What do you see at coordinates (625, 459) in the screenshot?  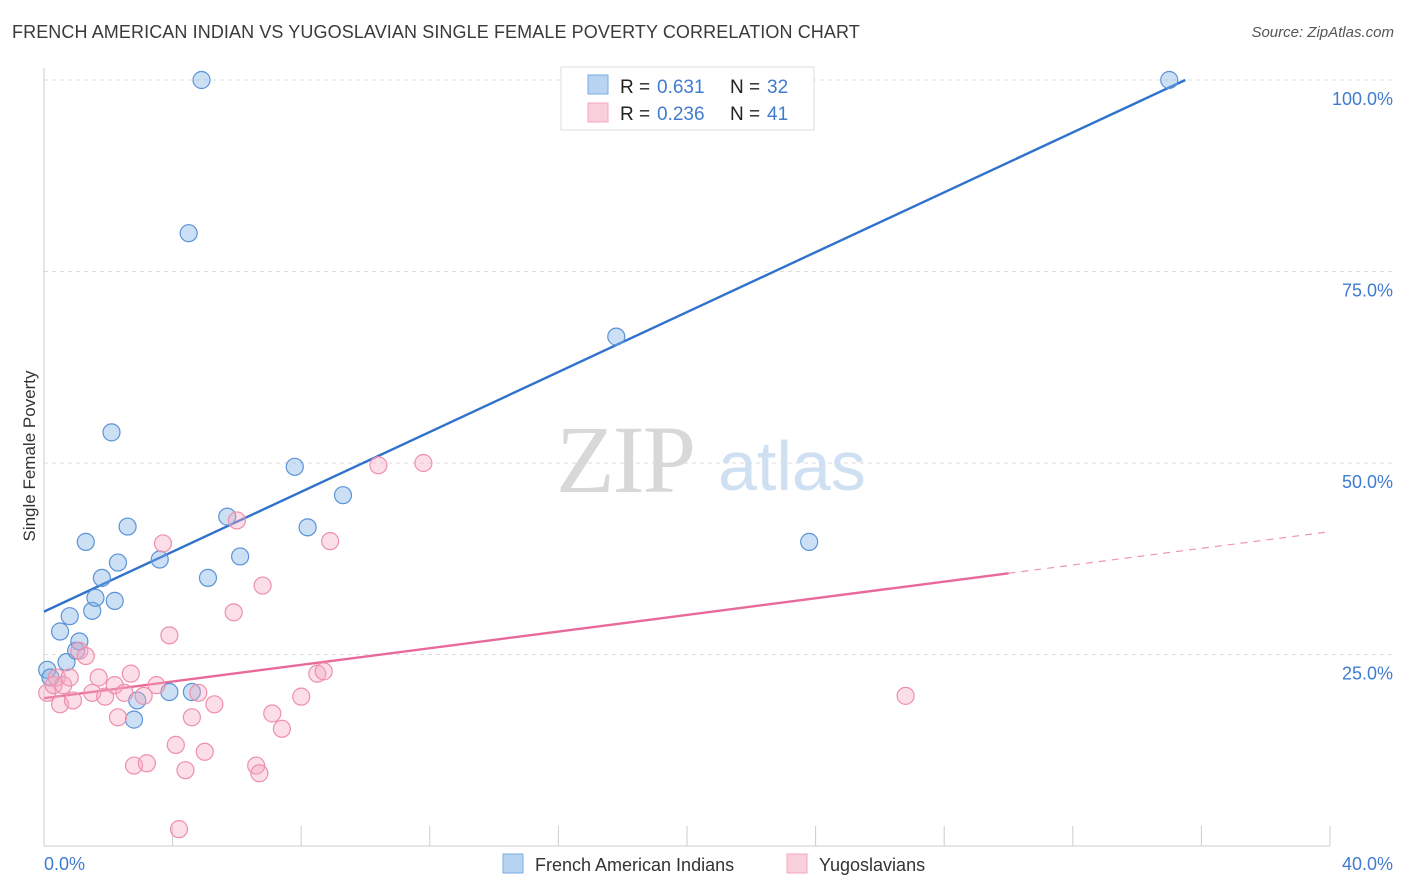 I see `watermark-zip: ZIP` at bounding box center [625, 459].